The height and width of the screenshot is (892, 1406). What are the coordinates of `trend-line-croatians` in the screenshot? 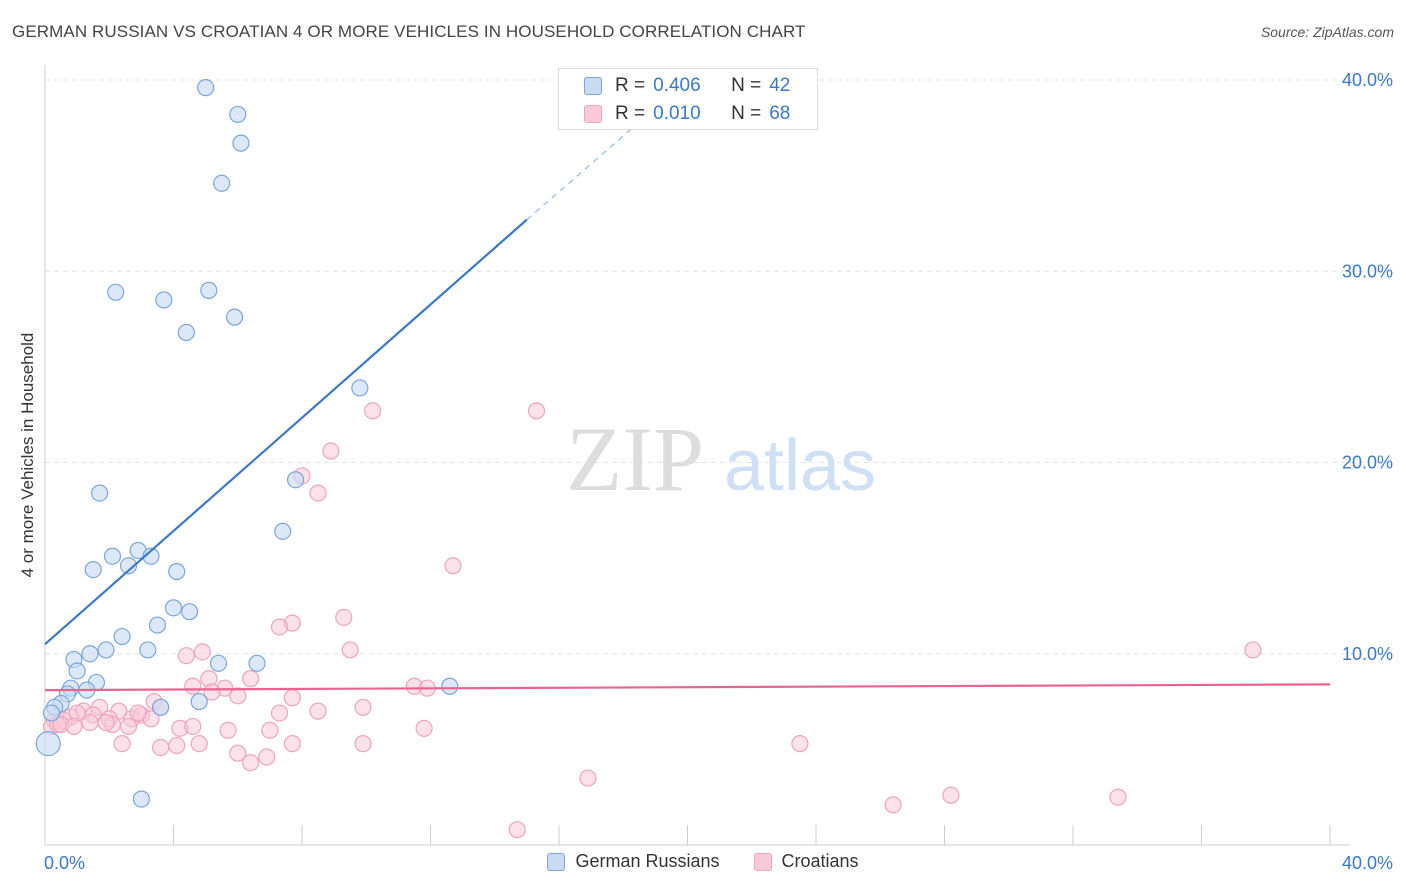 It's located at (687, 687).